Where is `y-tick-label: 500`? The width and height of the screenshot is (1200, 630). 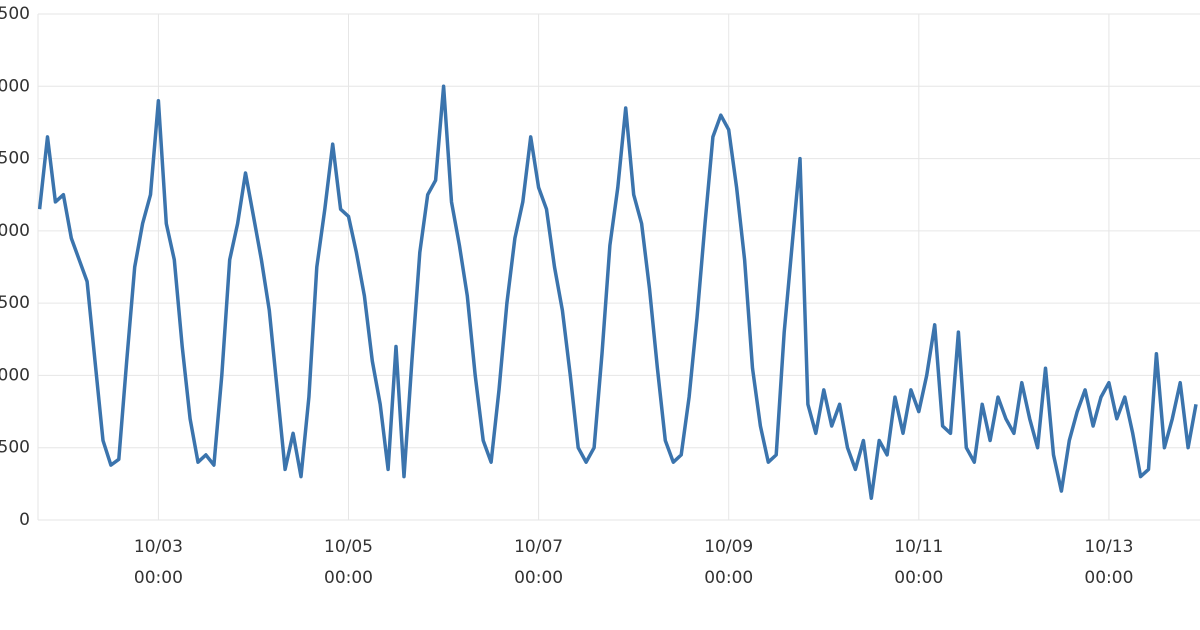
y-tick-label: 500 is located at coordinates (15, 448).